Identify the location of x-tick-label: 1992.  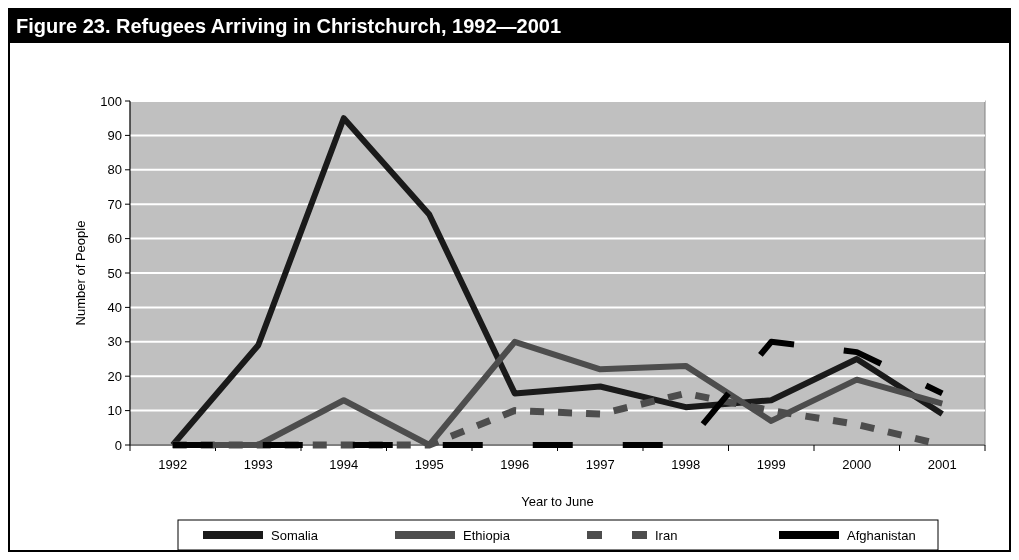
(173, 464).